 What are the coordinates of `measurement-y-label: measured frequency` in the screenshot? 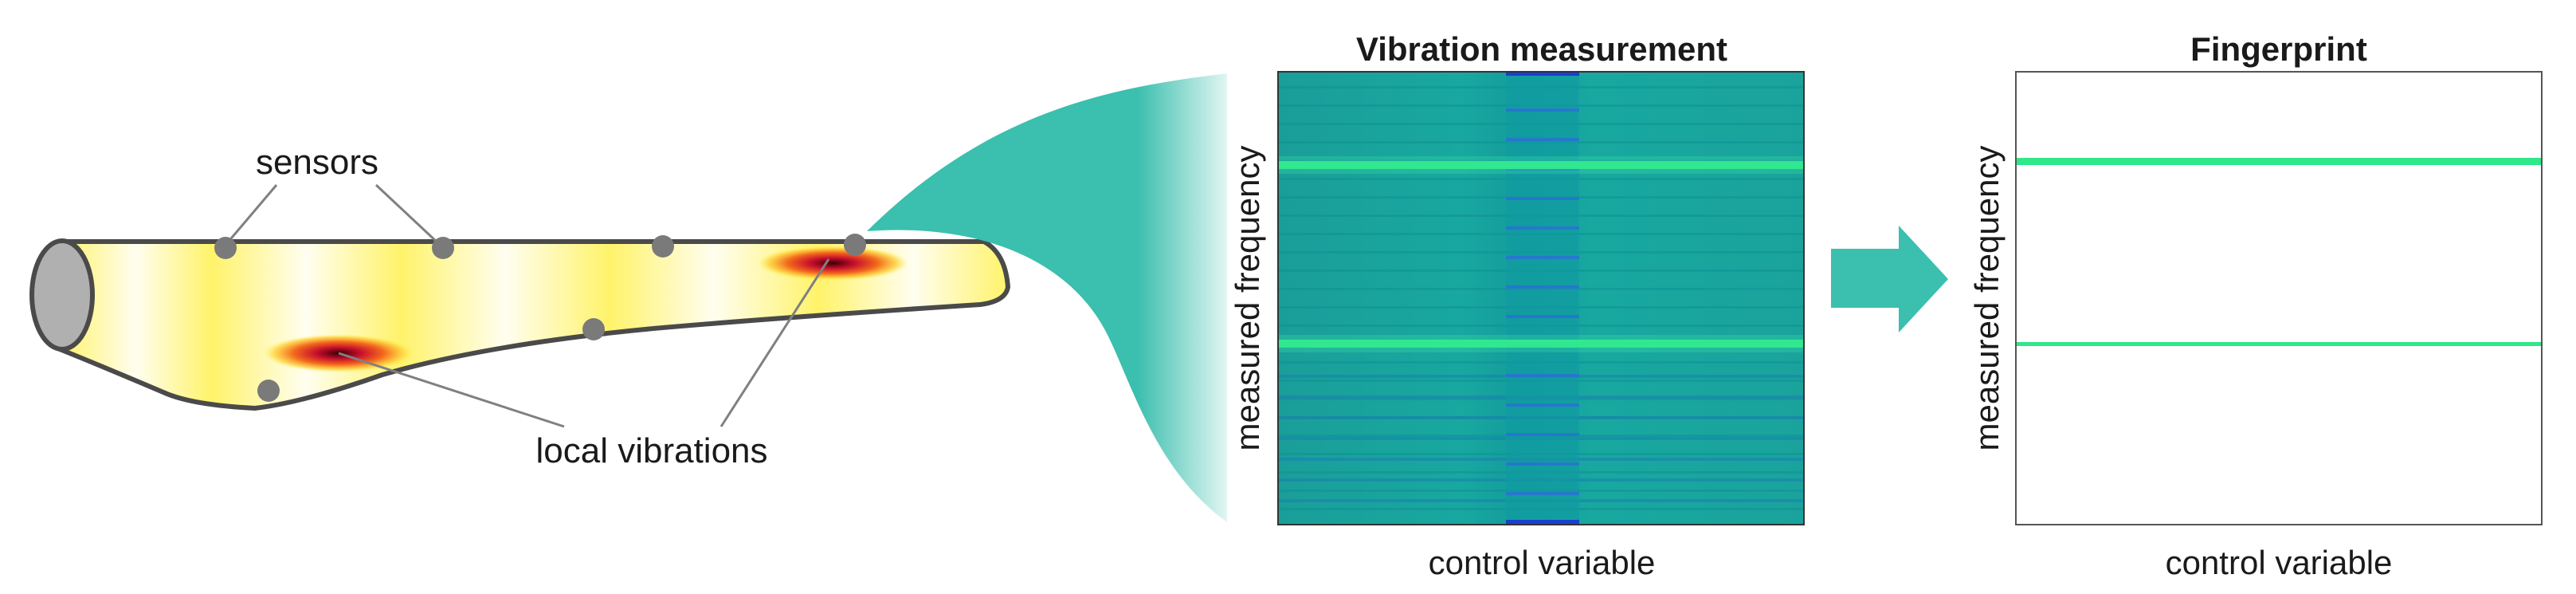 It's located at (1248, 298).